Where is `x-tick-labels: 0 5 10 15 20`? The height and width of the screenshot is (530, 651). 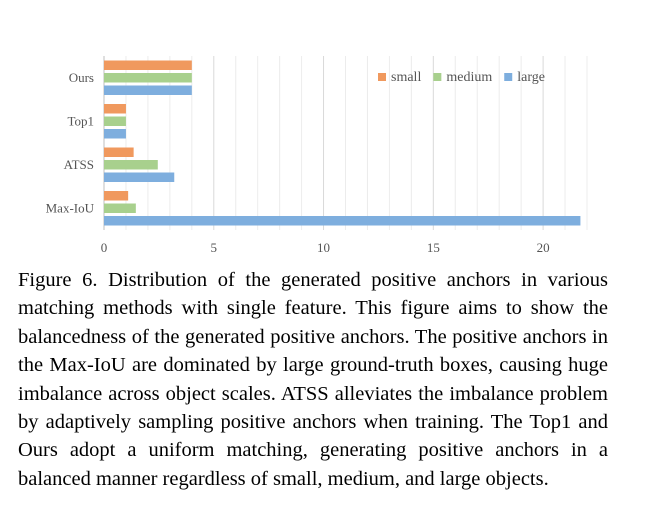 x-tick-labels: 0 5 10 15 20 is located at coordinates (325, 247).